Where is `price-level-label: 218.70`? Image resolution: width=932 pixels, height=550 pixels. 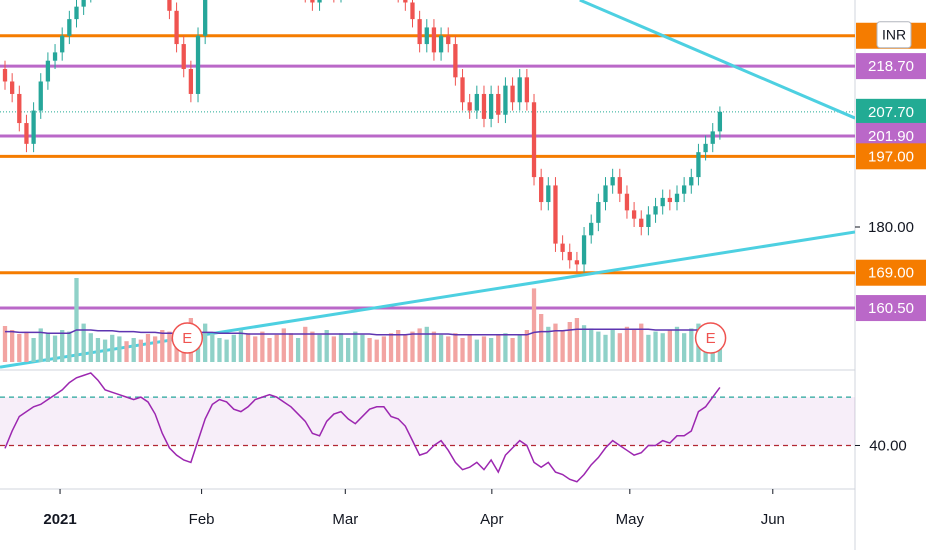
price-level-label: 218.70 is located at coordinates (891, 66).